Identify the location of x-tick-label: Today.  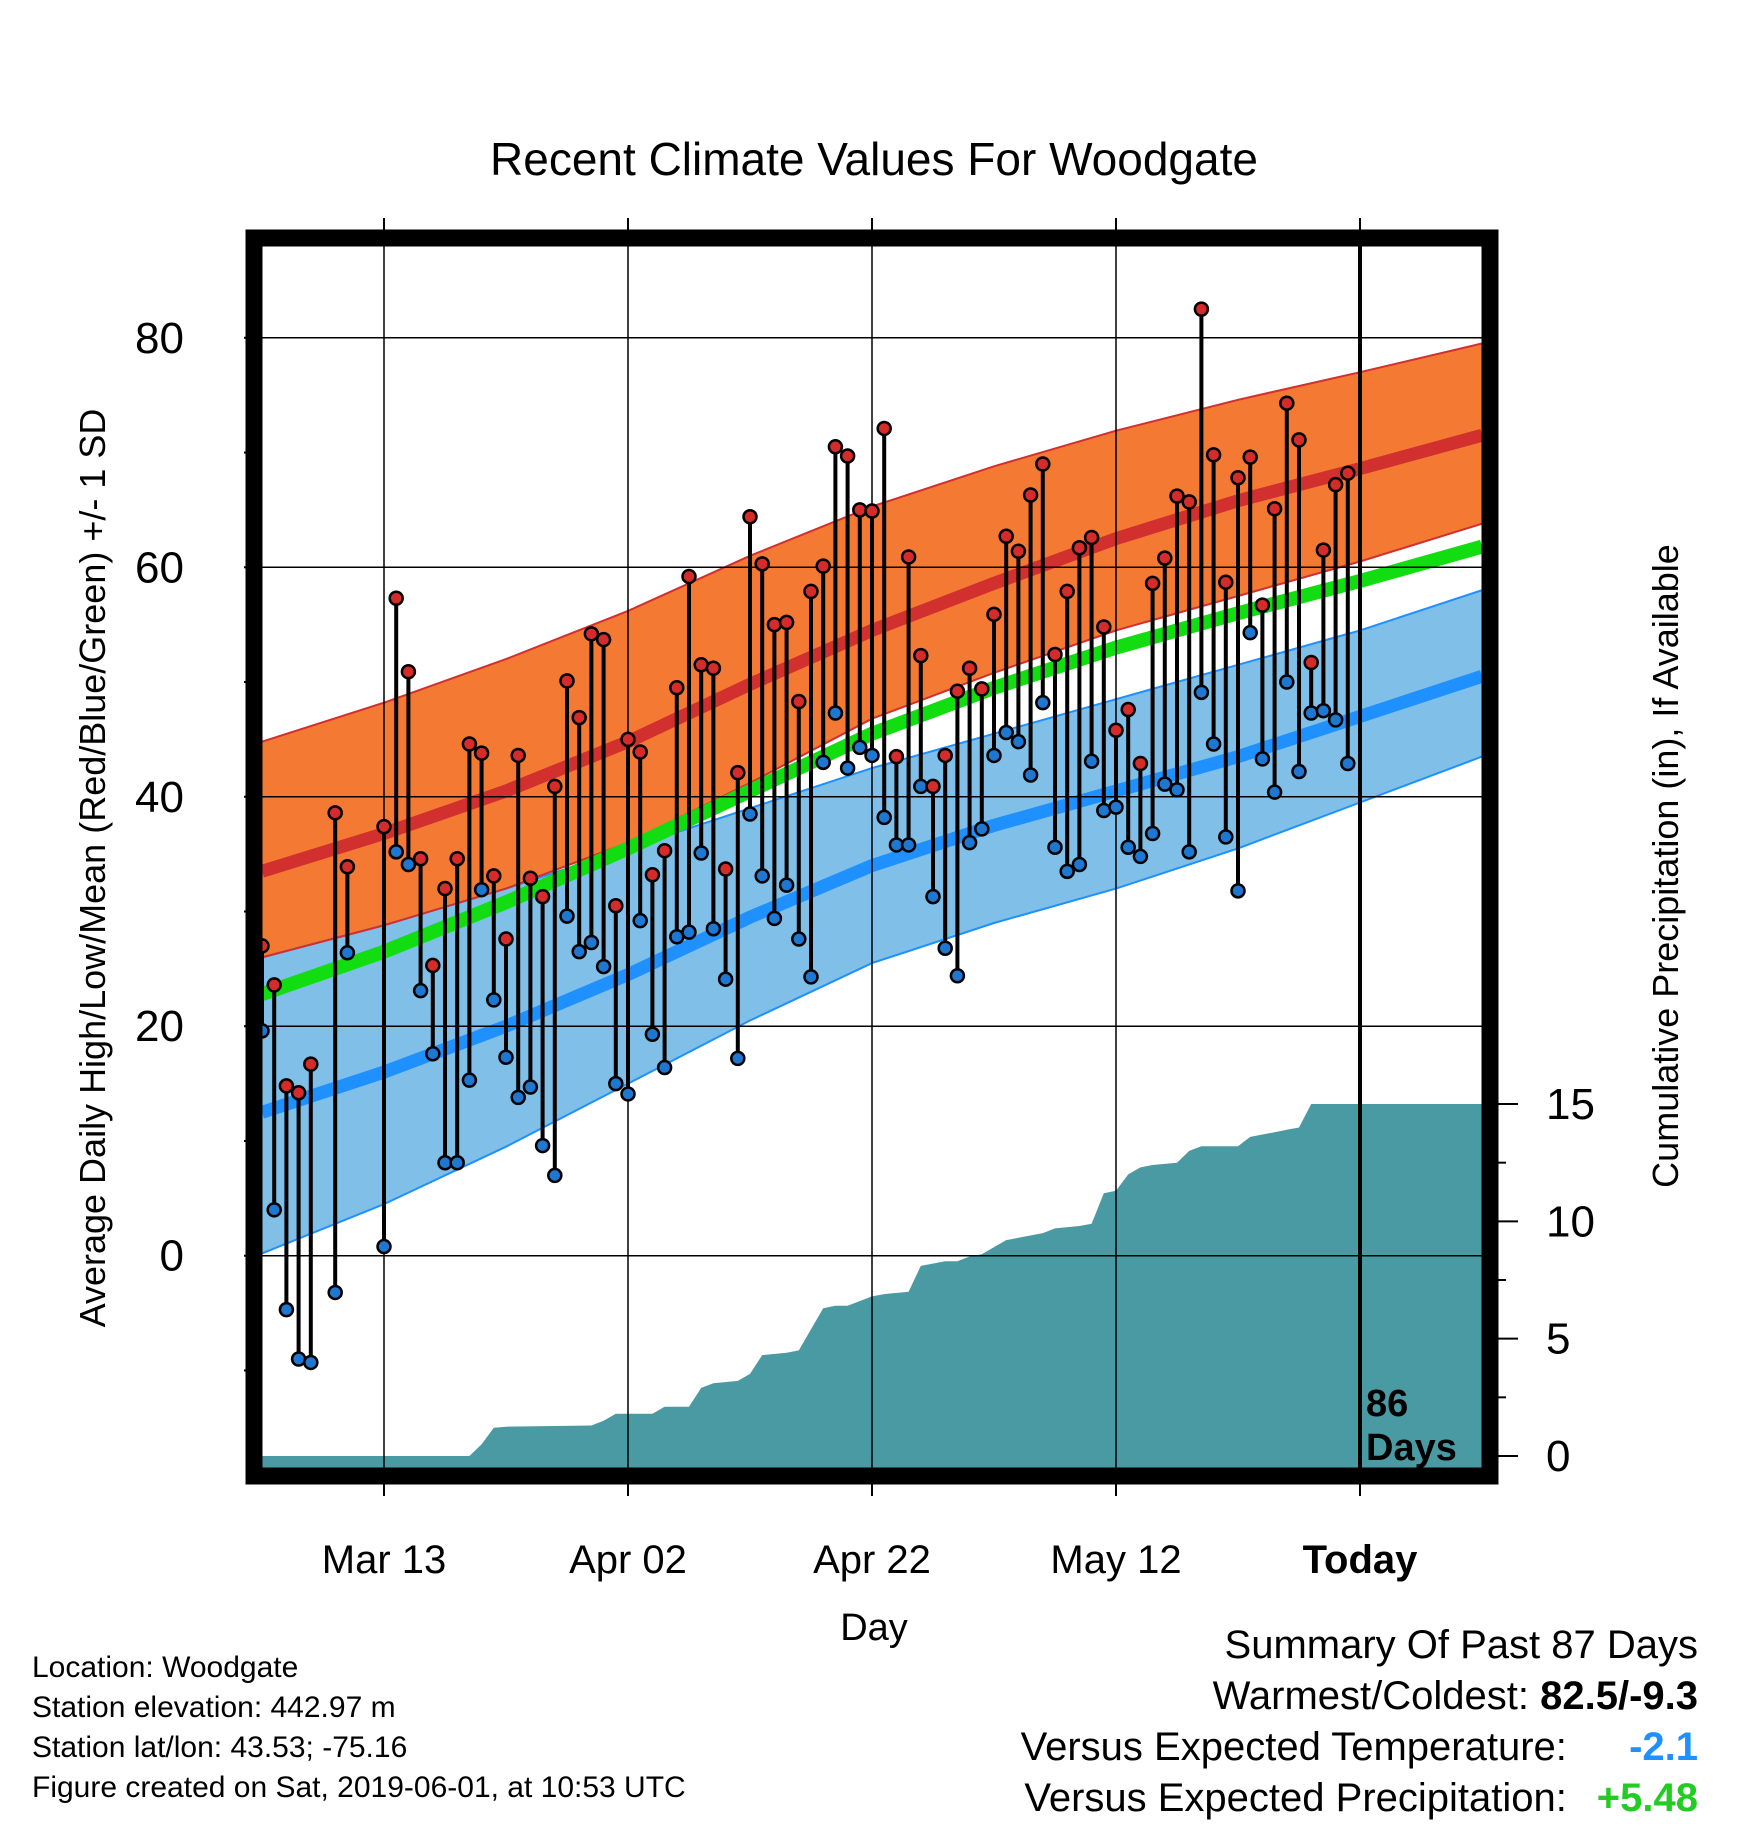
(1361, 1560).